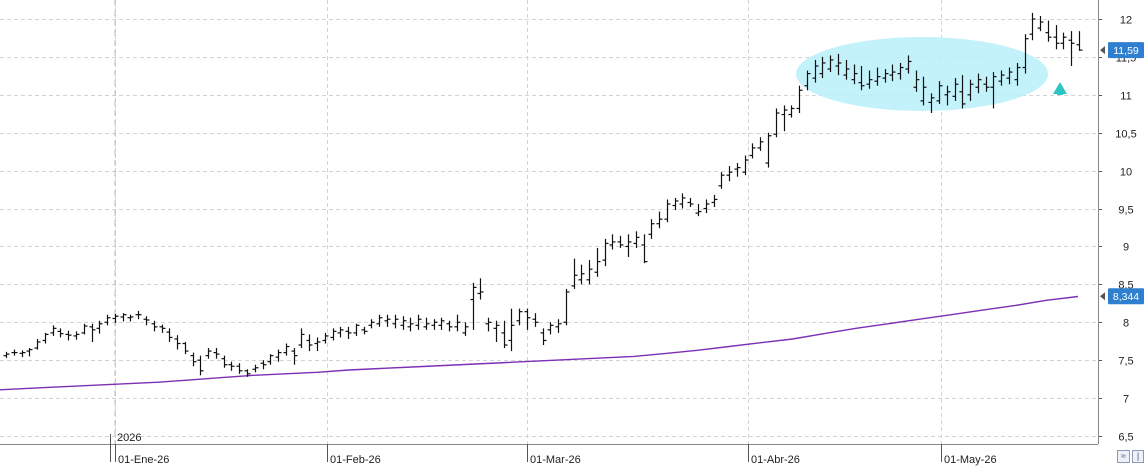 The height and width of the screenshot is (468, 1145). What do you see at coordinates (1102, 296) in the screenshot?
I see `moving-average-badge-pointer` at bounding box center [1102, 296].